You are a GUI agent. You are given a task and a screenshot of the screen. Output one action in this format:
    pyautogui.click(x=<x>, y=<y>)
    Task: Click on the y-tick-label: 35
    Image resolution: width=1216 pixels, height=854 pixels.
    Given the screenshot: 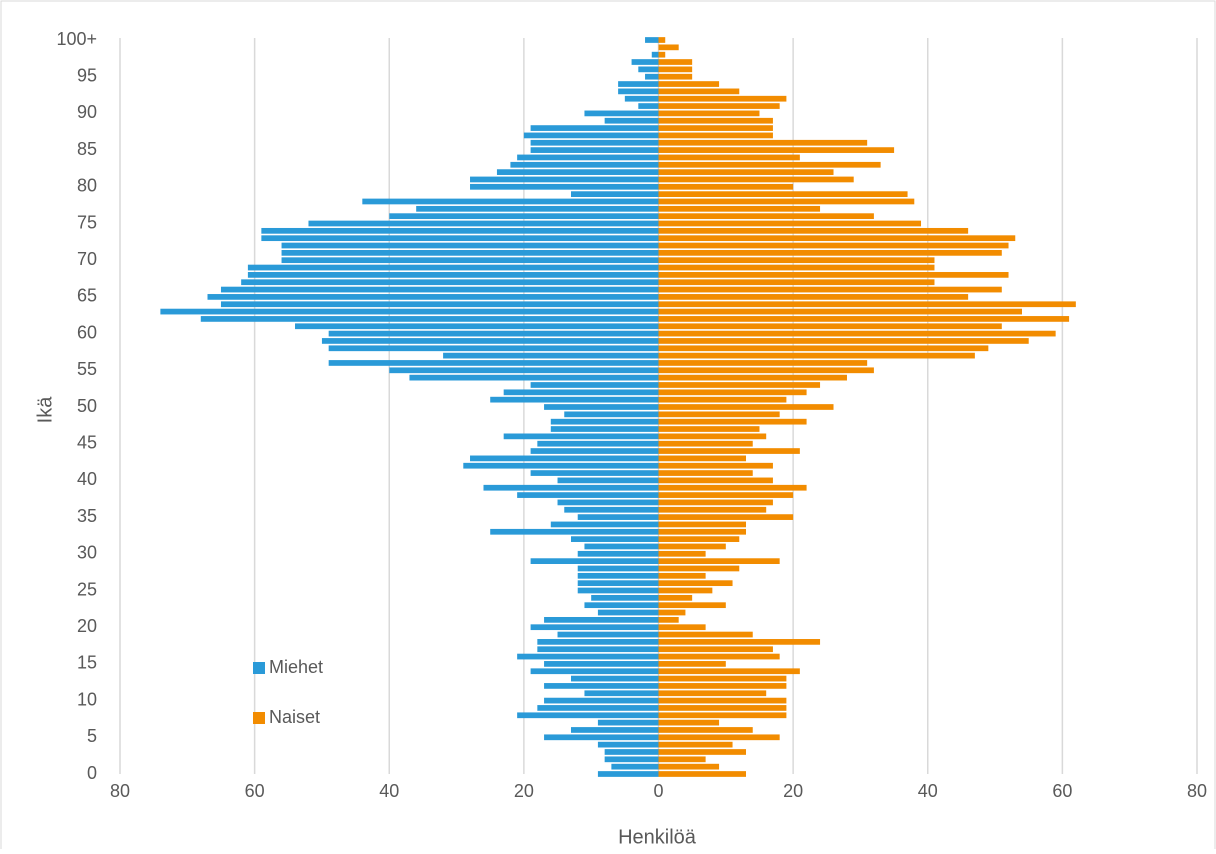 What is the action you would take?
    pyautogui.click(x=87, y=516)
    